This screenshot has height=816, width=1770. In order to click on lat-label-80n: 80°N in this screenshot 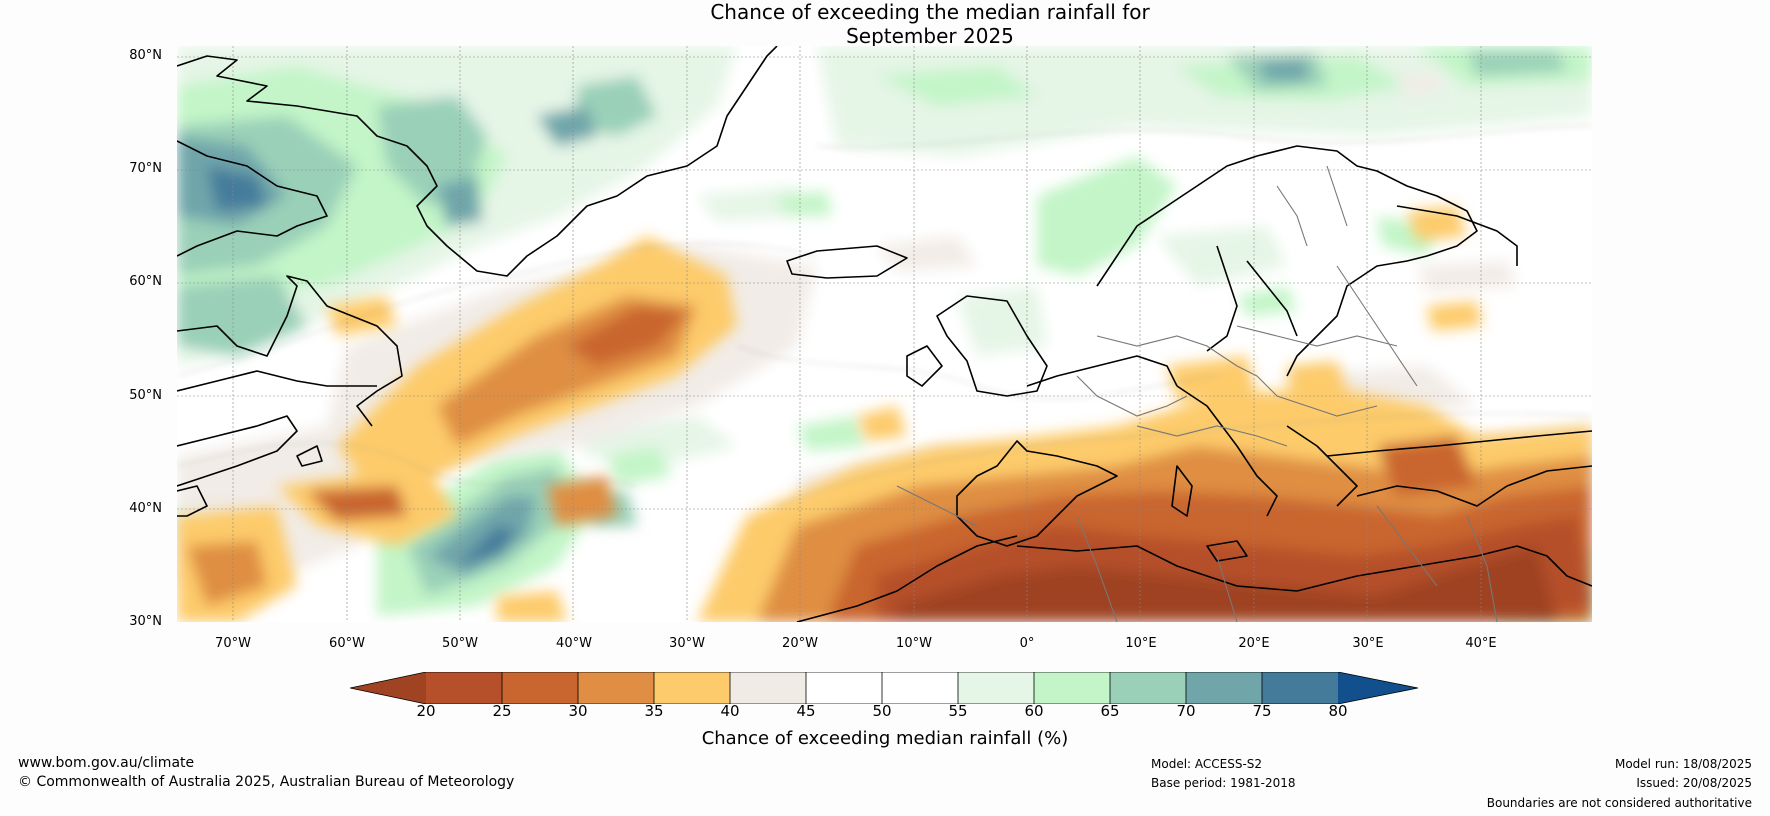, I will do `click(145, 55)`.